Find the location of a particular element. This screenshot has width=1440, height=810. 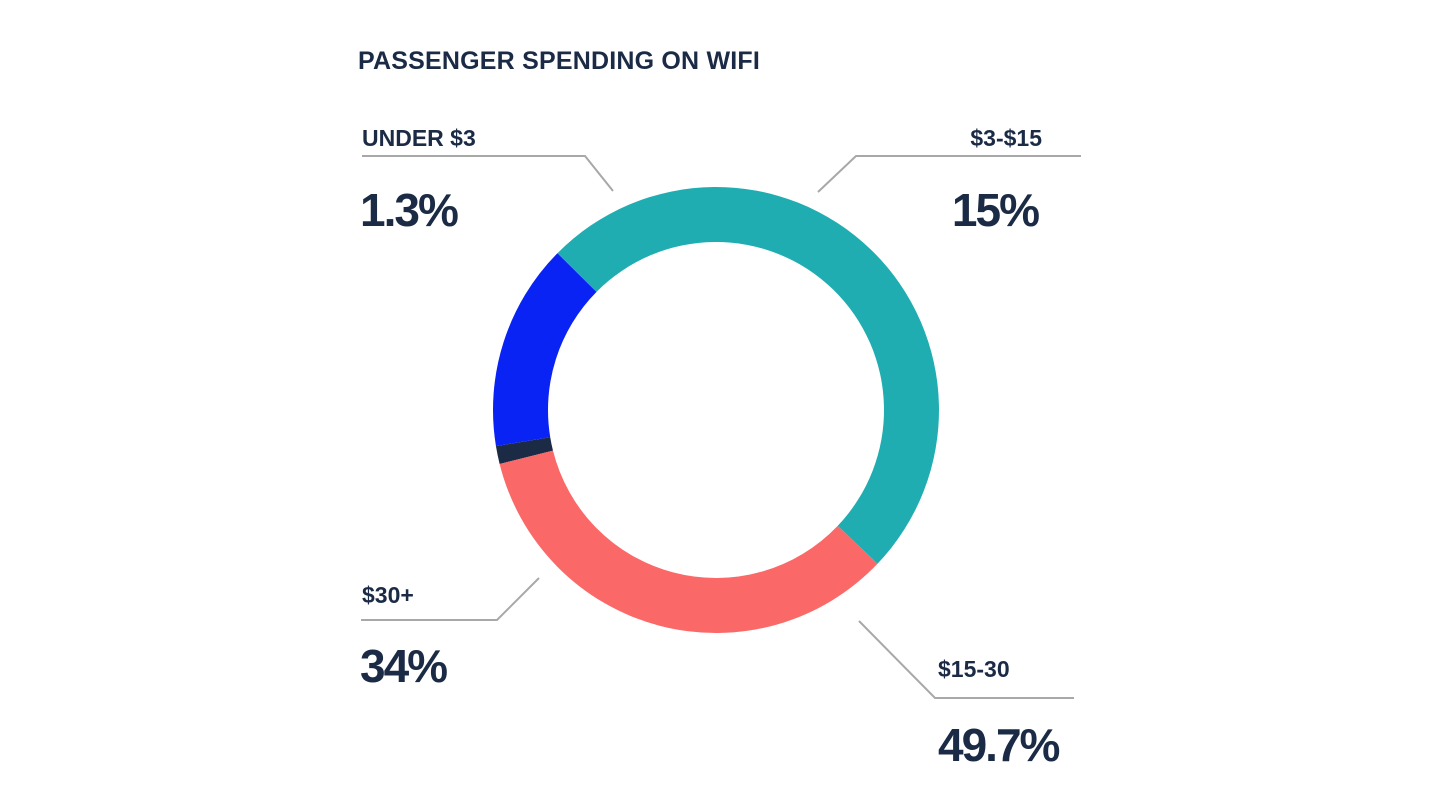

slice-label-30-plus: $30+ is located at coordinates (388, 595).